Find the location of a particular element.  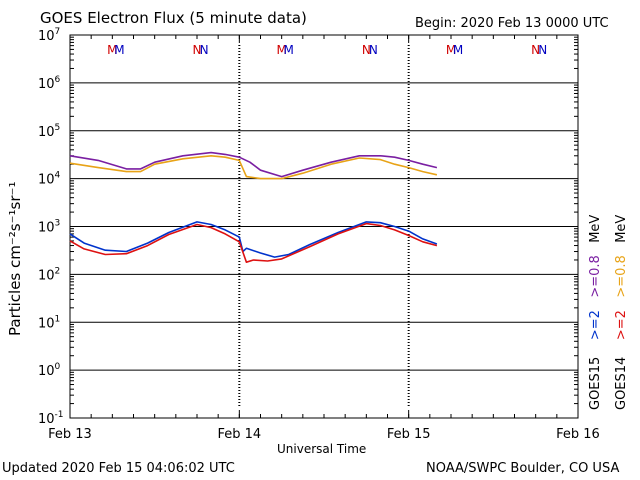

y-tick-label: 10⁶ is located at coordinates (49, 83).